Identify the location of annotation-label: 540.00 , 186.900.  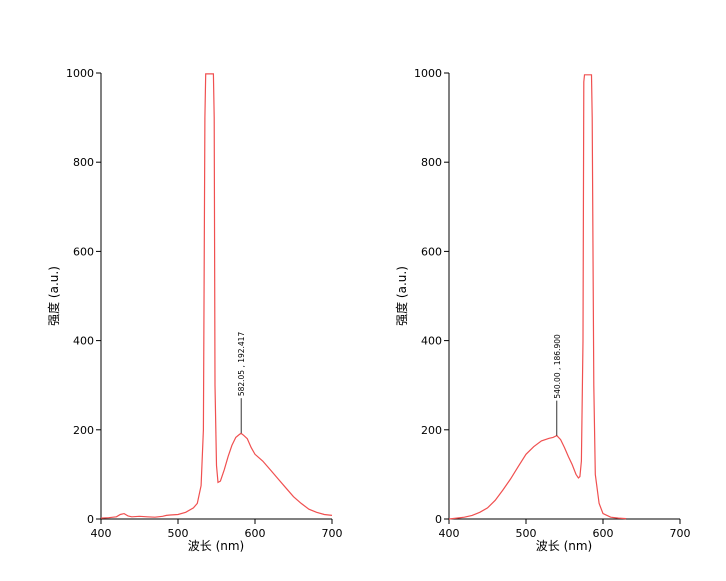
(557, 366).